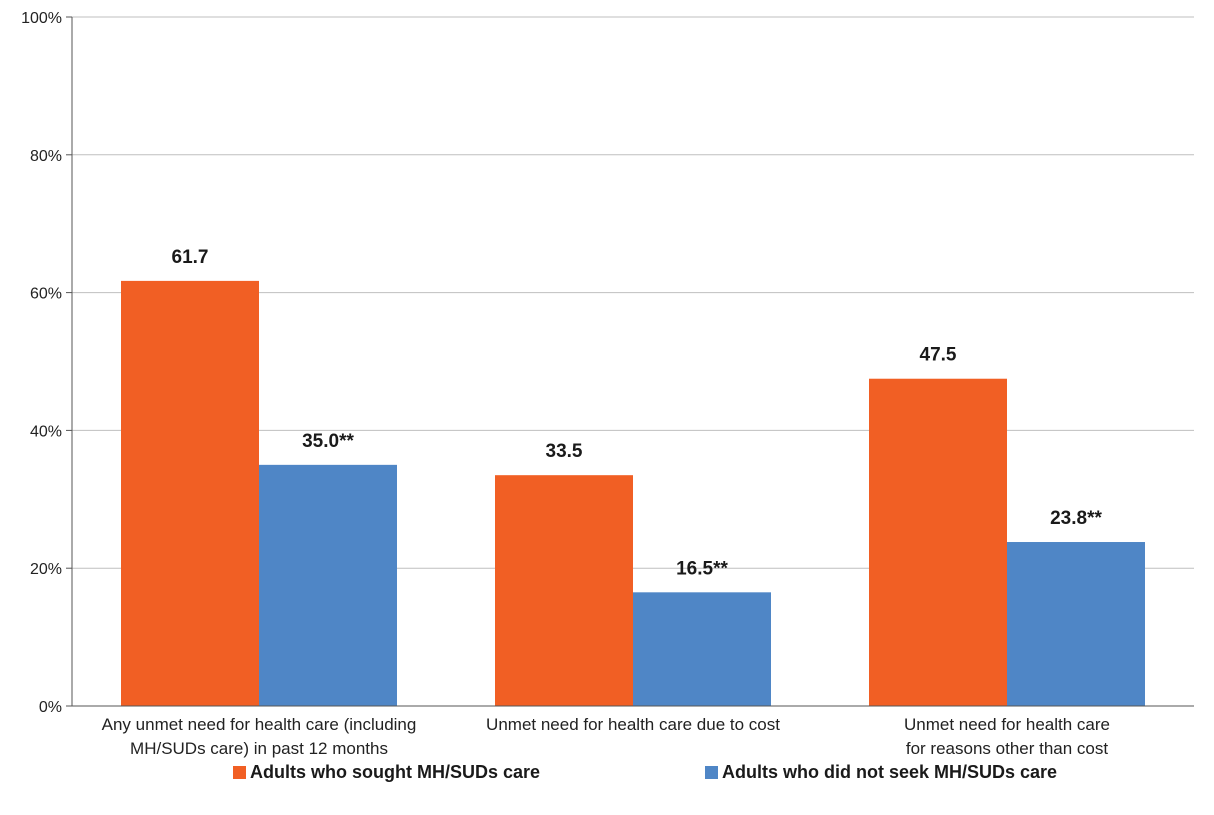 The height and width of the screenshot is (815, 1214). I want to click on category-label: Unmet need for health care due to cost, so click(633, 724).